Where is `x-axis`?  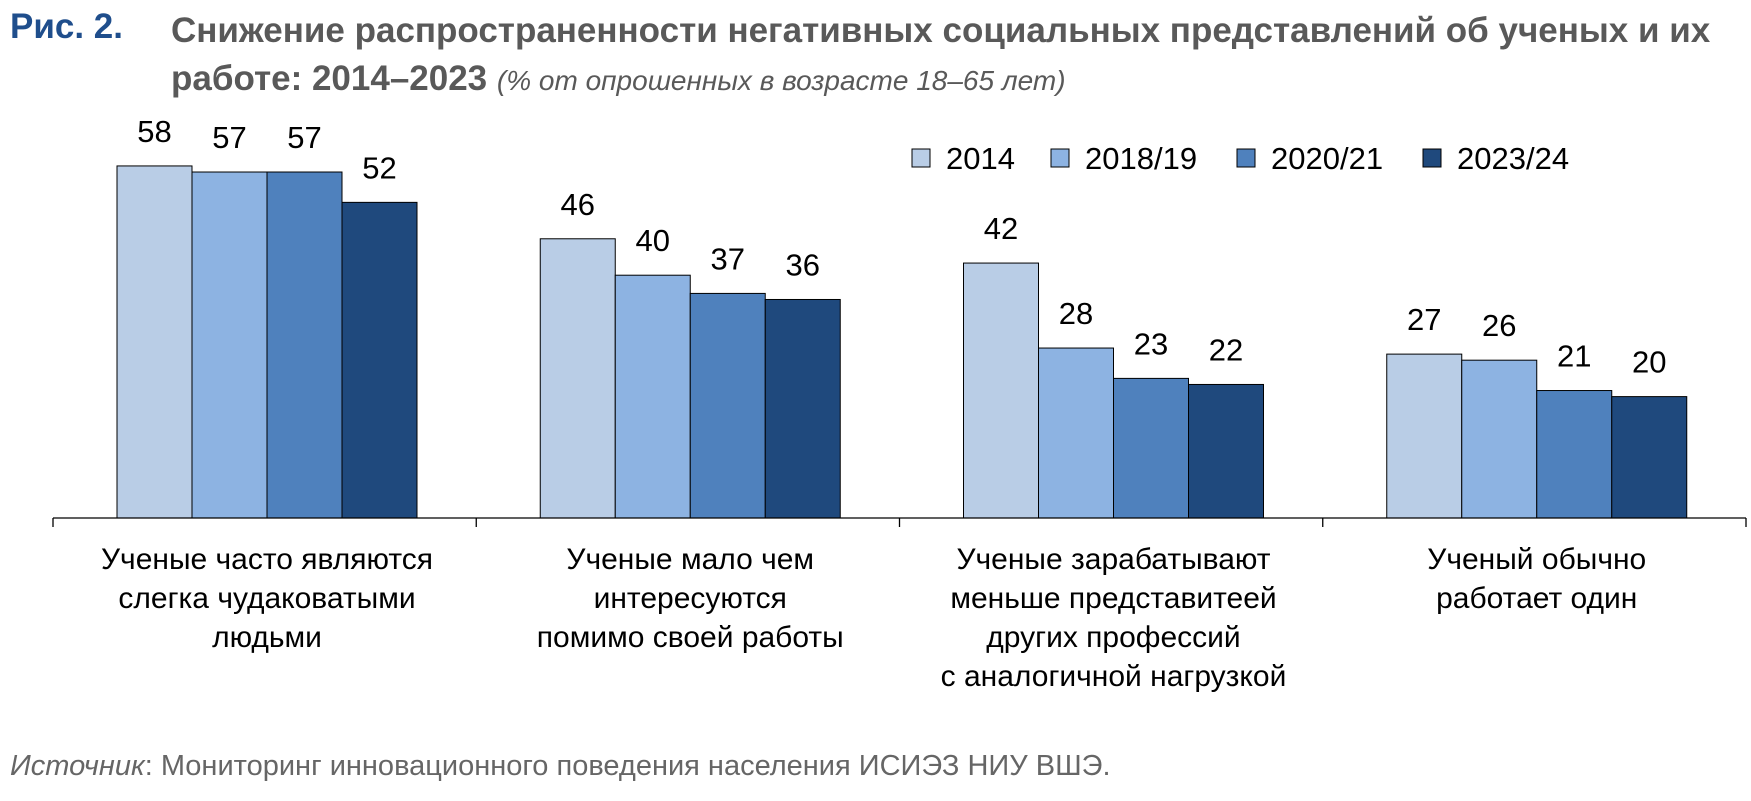
x-axis is located at coordinates (899, 522).